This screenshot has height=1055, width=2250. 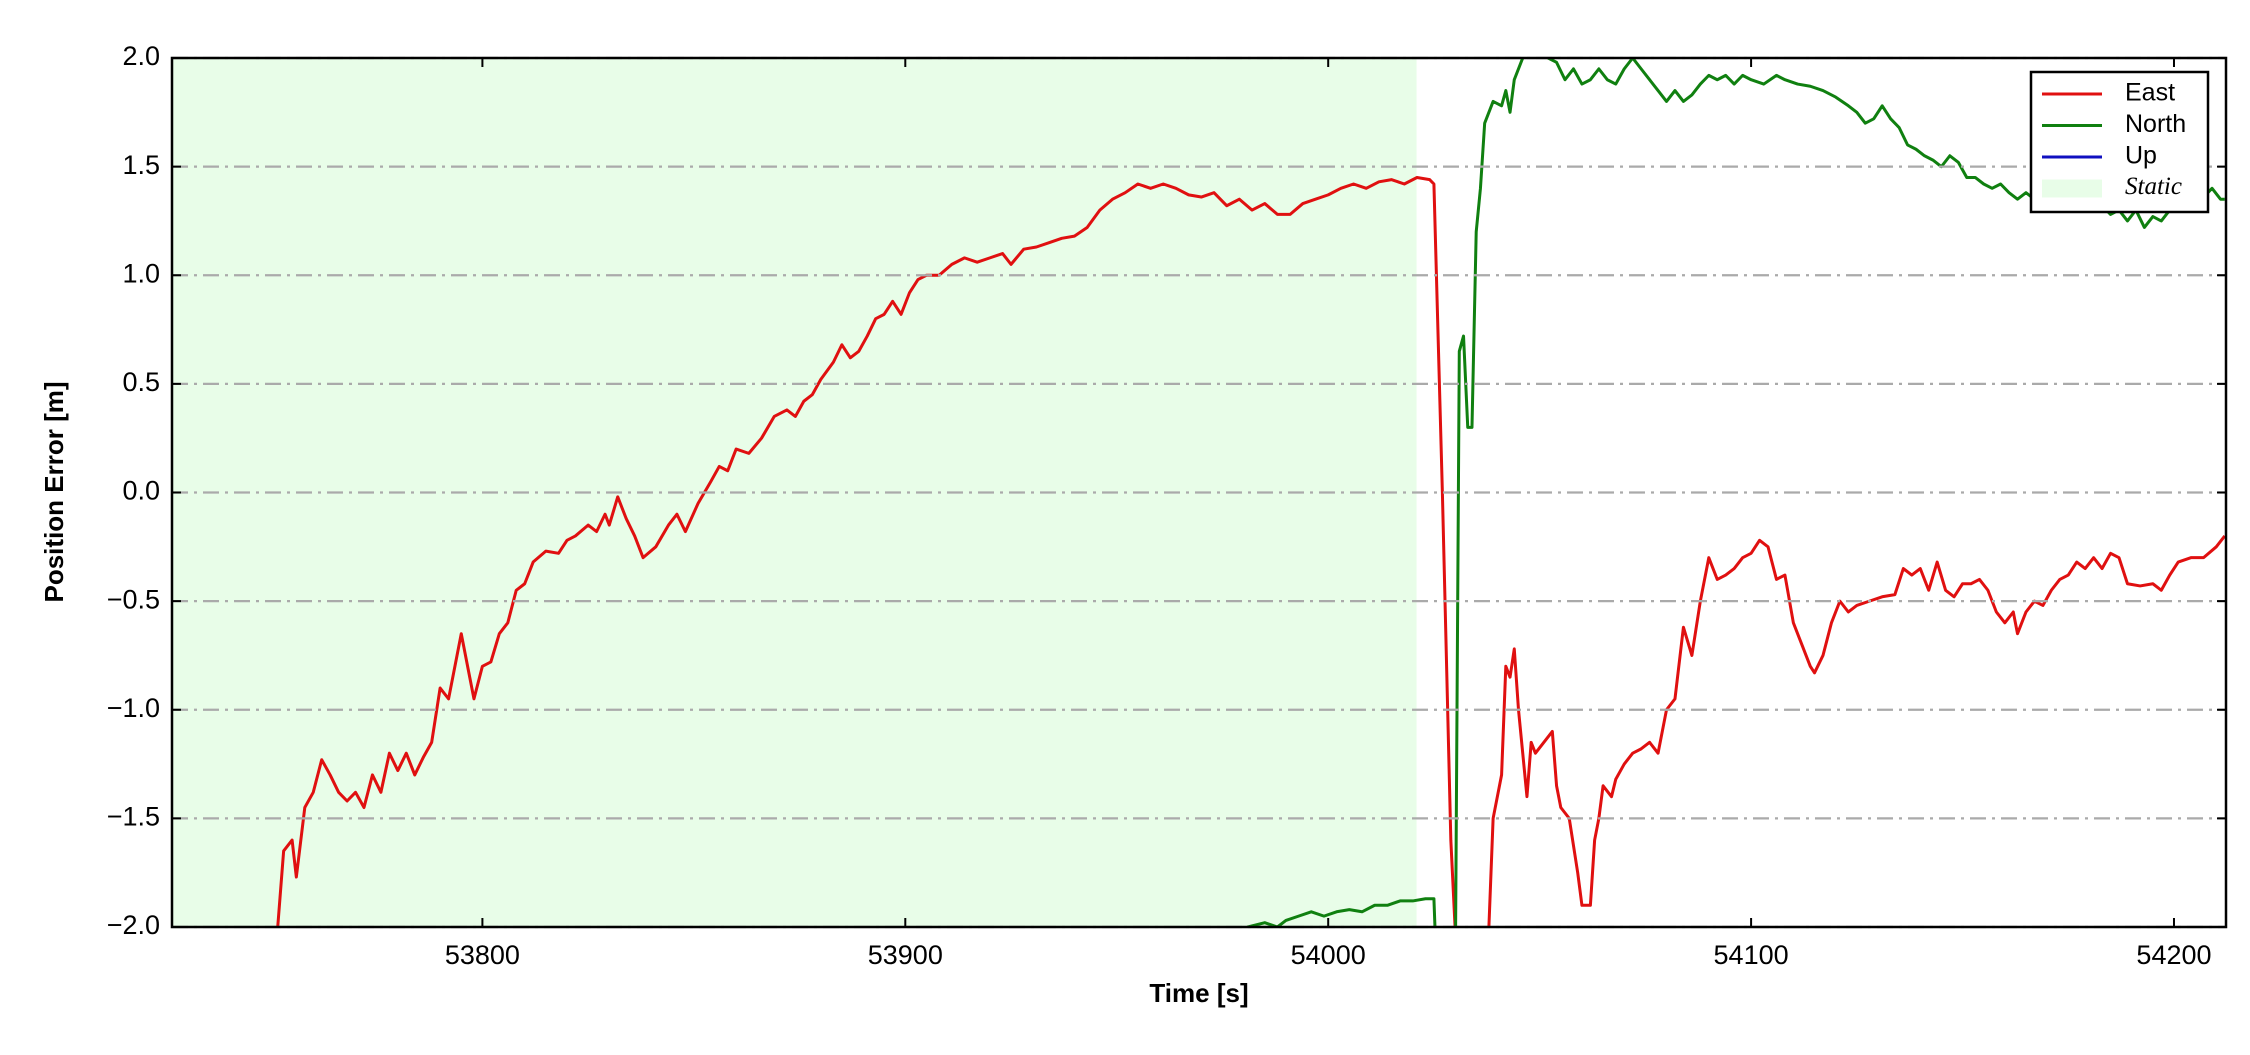 What do you see at coordinates (482, 955) in the screenshot?
I see `x-tick-label: 53800` at bounding box center [482, 955].